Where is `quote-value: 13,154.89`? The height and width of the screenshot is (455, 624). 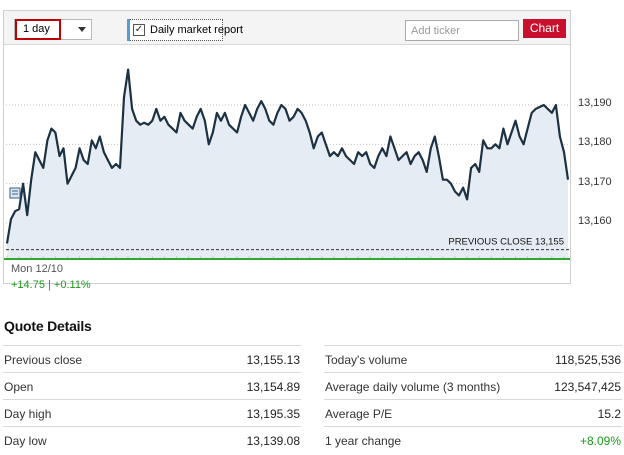
quote-value: 13,154.89 is located at coordinates (273, 387).